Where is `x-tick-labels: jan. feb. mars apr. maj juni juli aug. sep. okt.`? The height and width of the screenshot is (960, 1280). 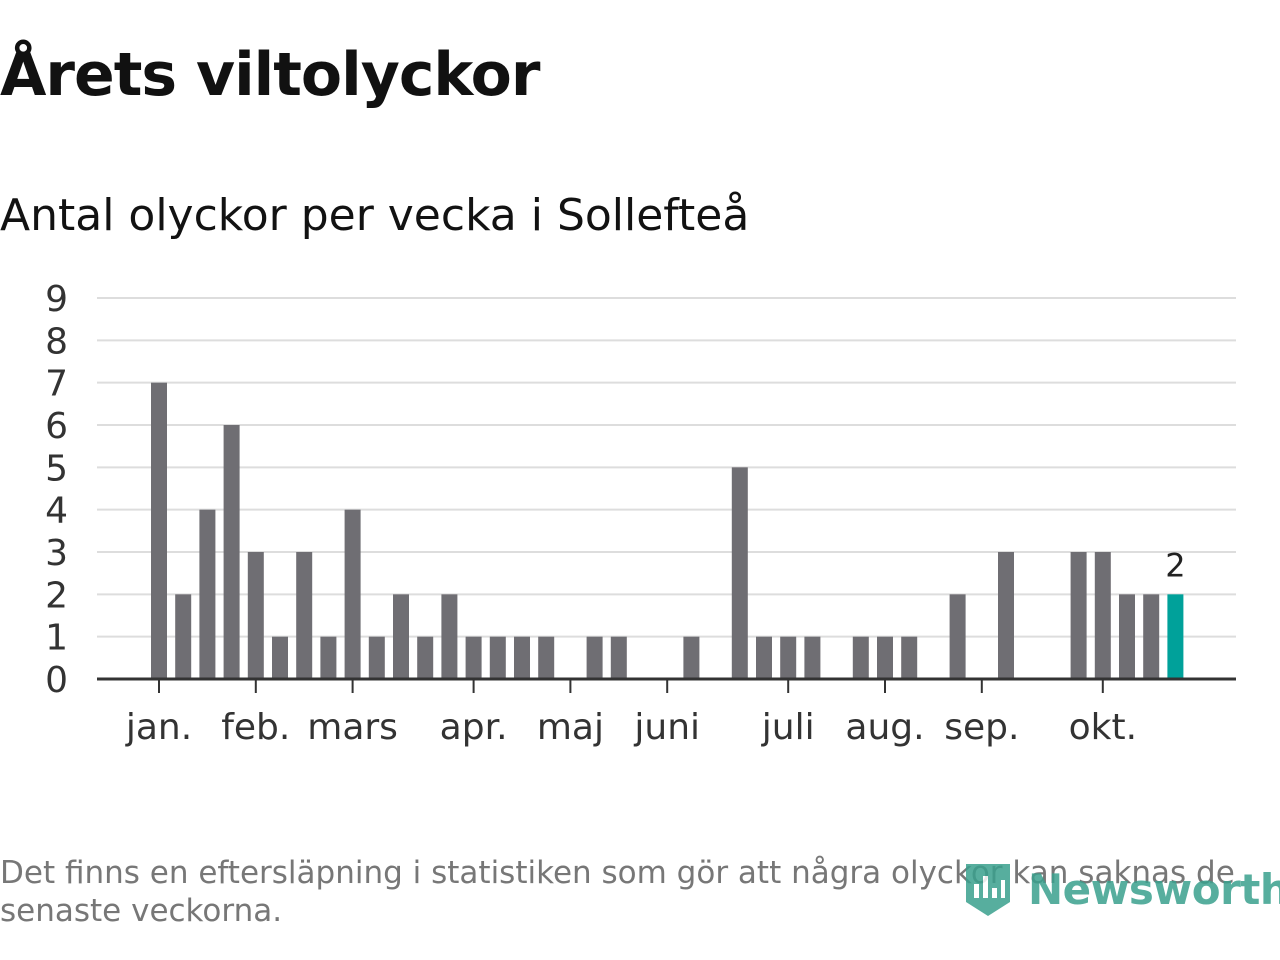 x-tick-labels: jan. feb. mars apr. maj juni juli aug. sep. okt. is located at coordinates (631, 713).